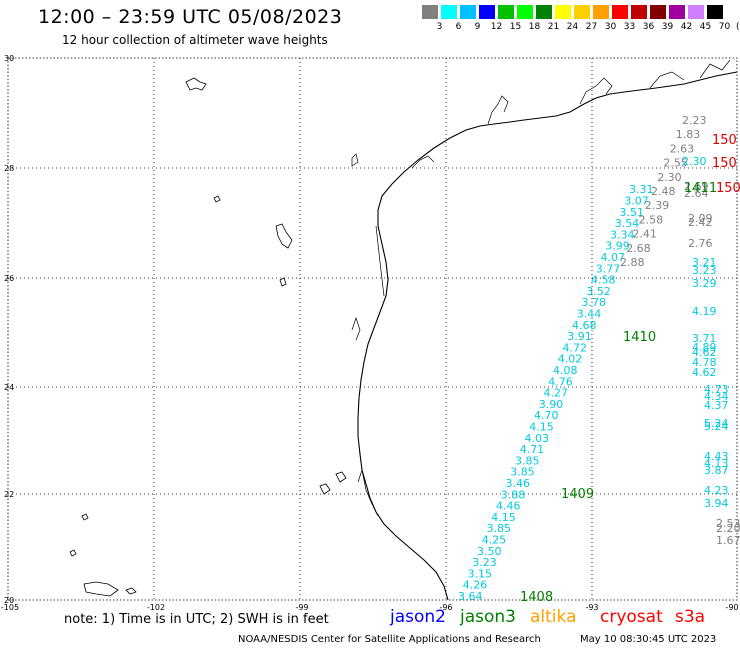 This screenshot has height=650, width=740. What do you see at coordinates (594, 302) in the screenshot?
I see `wave-height-label: 3.78` at bounding box center [594, 302].